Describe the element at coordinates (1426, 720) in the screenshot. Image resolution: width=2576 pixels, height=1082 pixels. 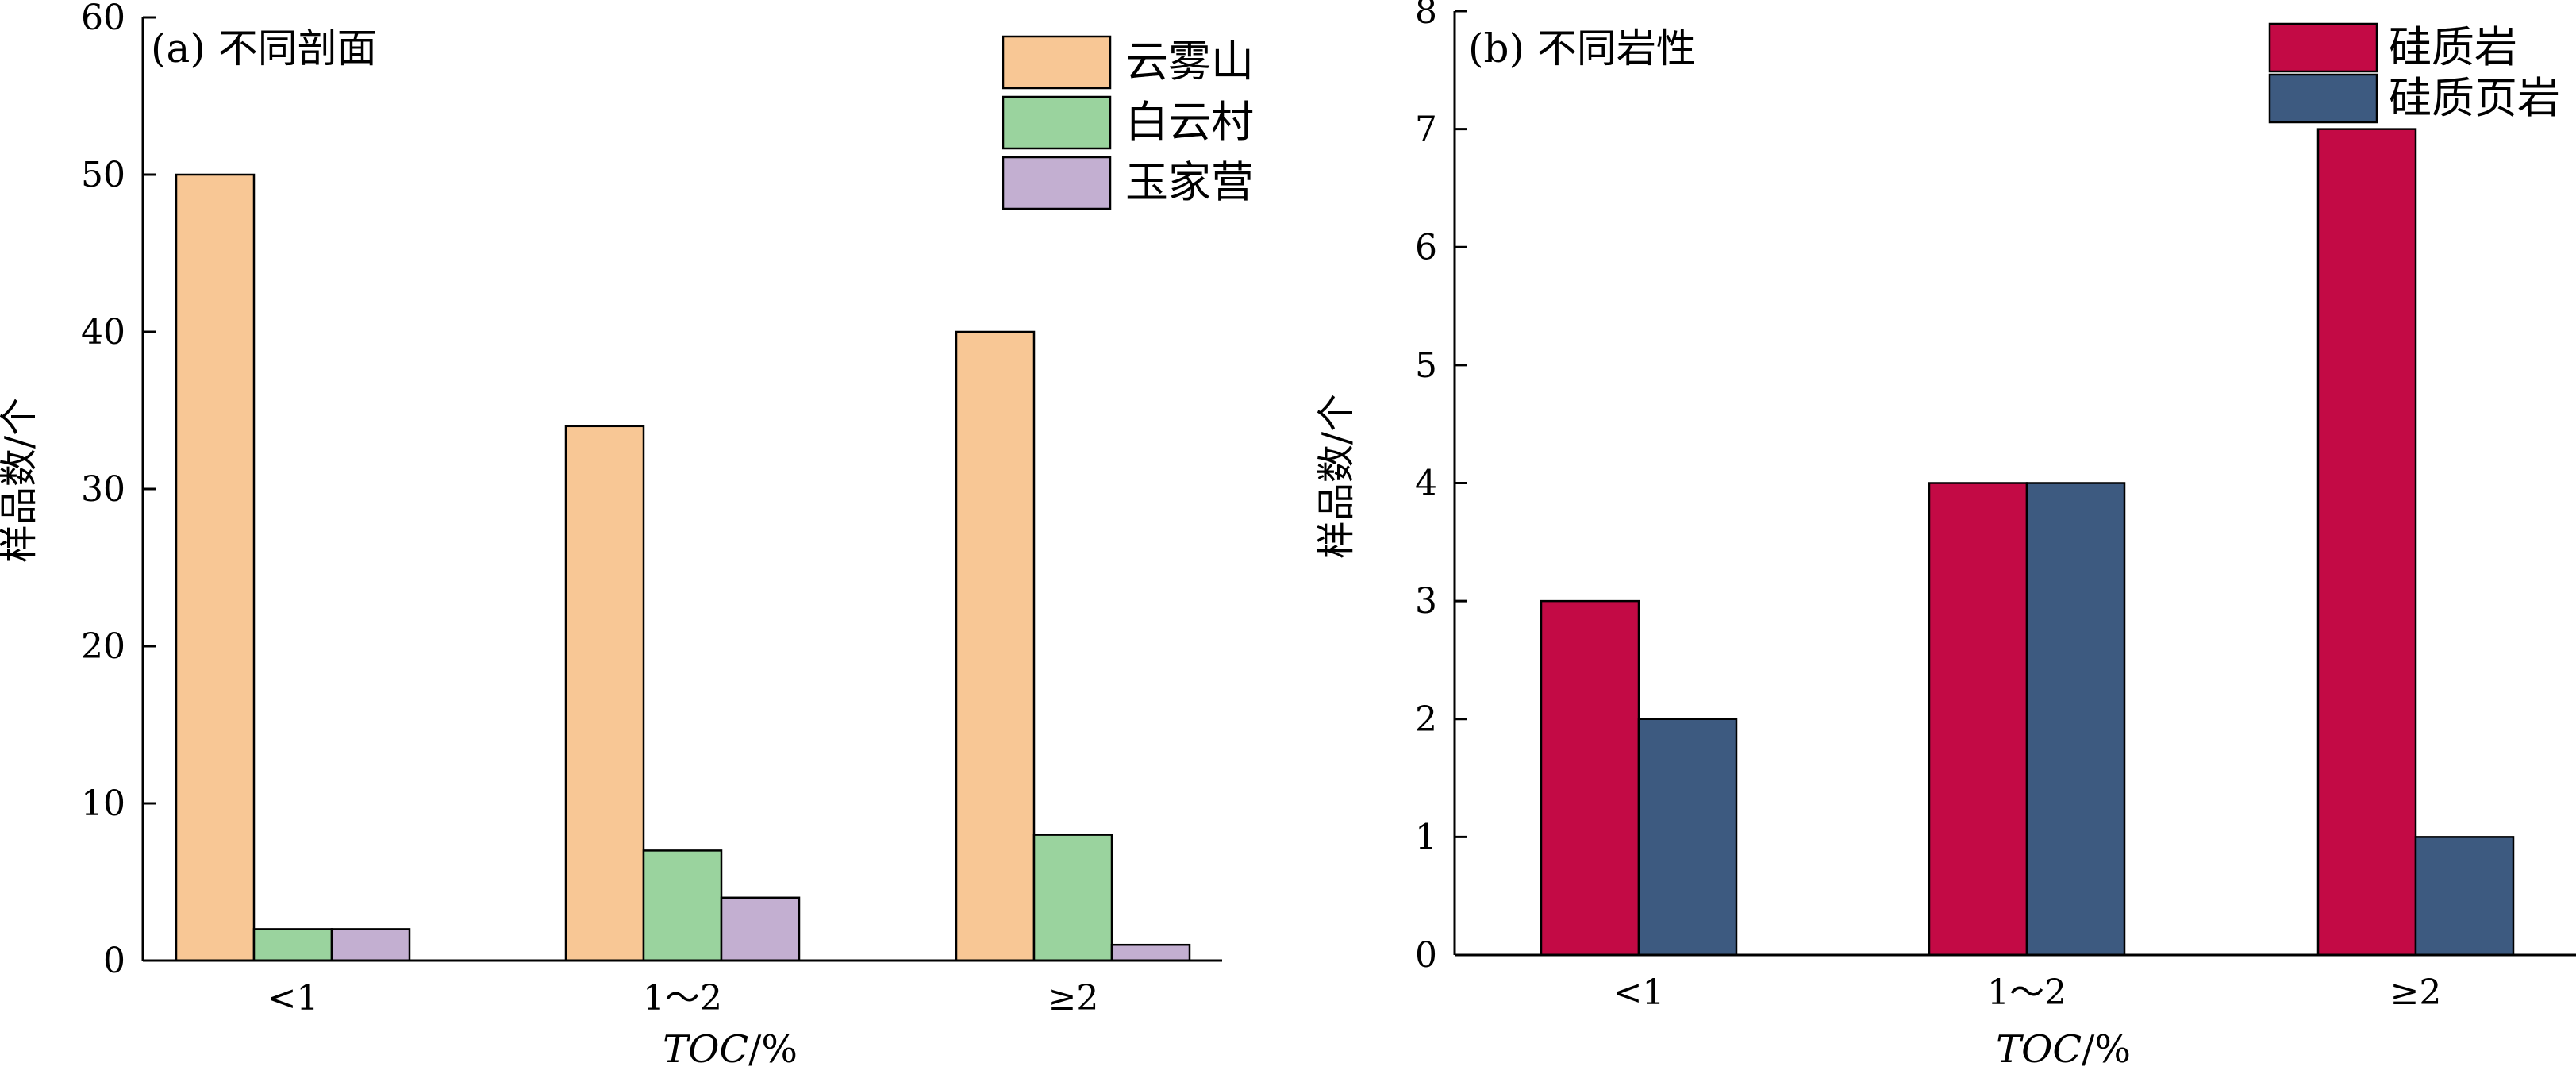
I see `panel-b-y-tick-label: 2` at that location.